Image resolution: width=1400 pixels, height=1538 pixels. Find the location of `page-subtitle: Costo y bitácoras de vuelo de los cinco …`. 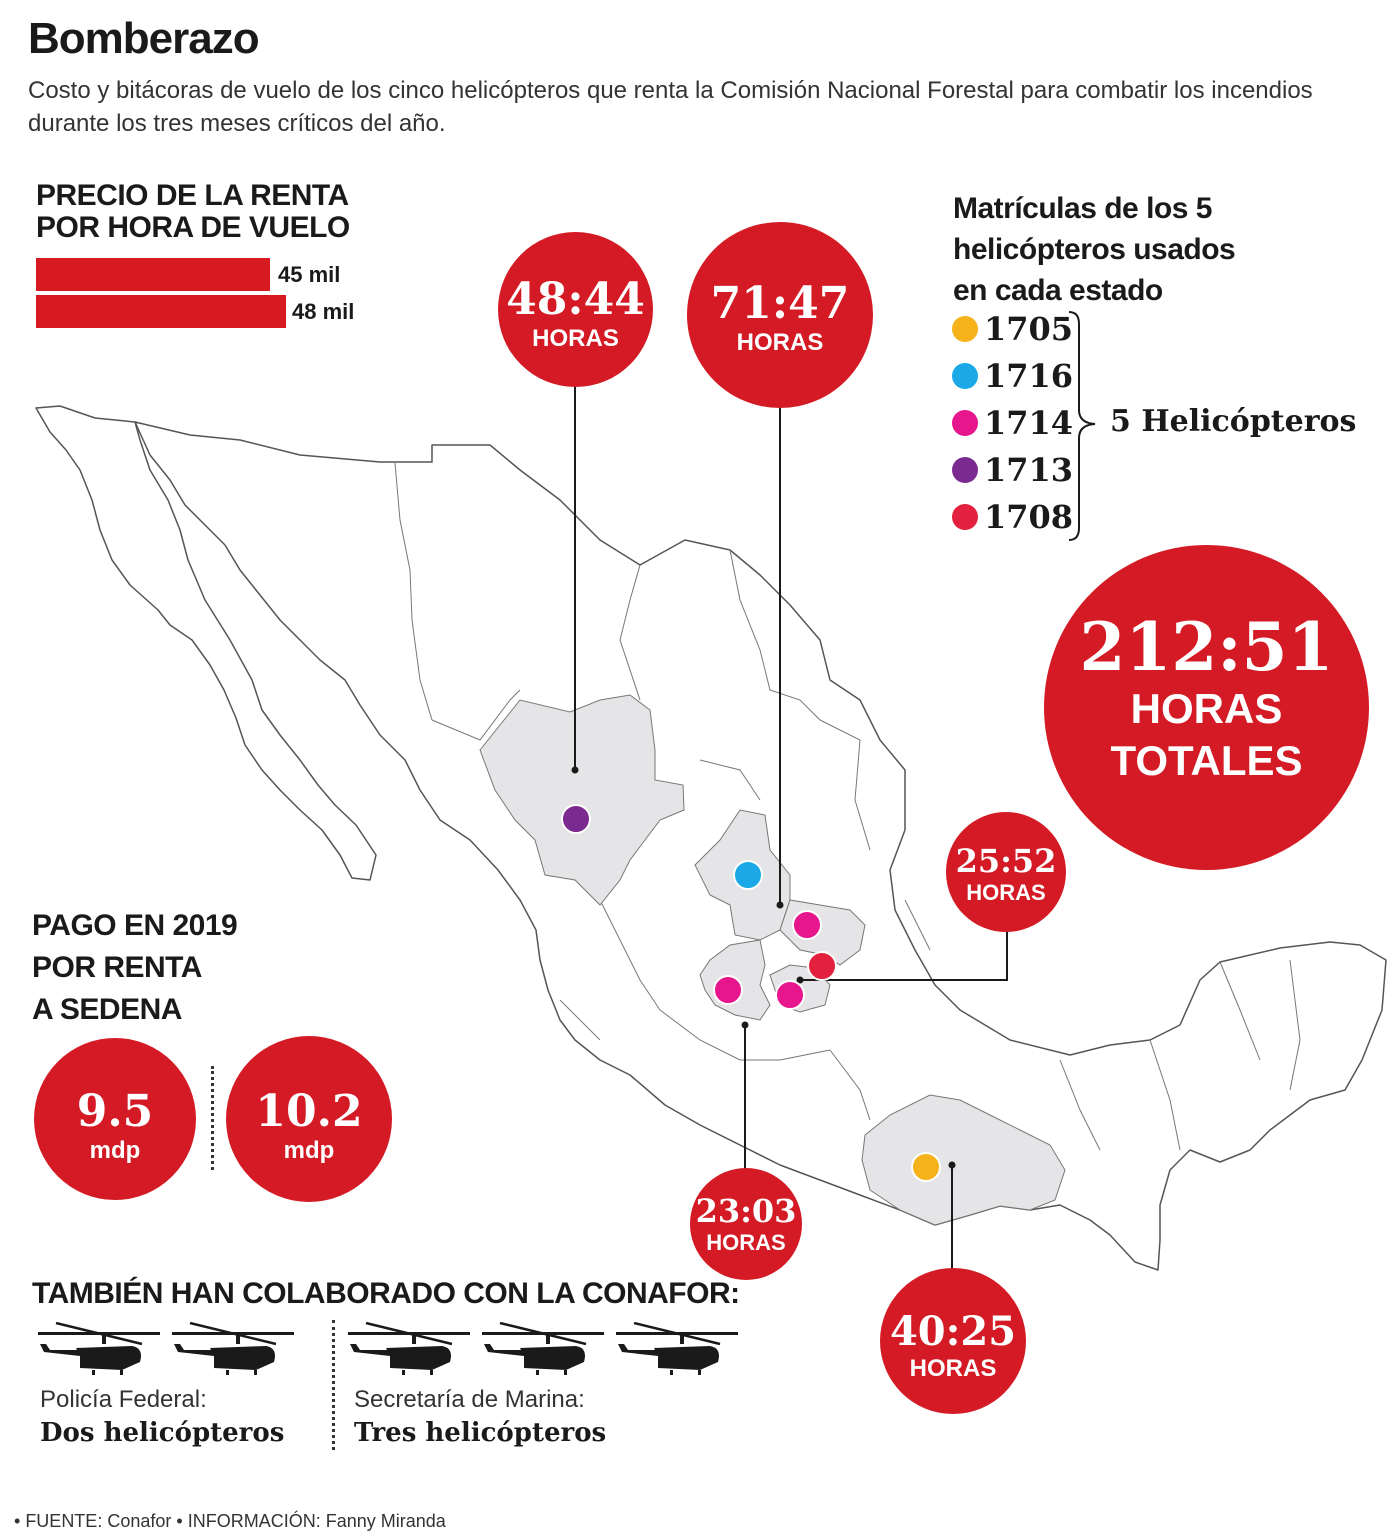

page-subtitle: Costo y bitácoras de vuelo de los cinco … is located at coordinates (670, 107).